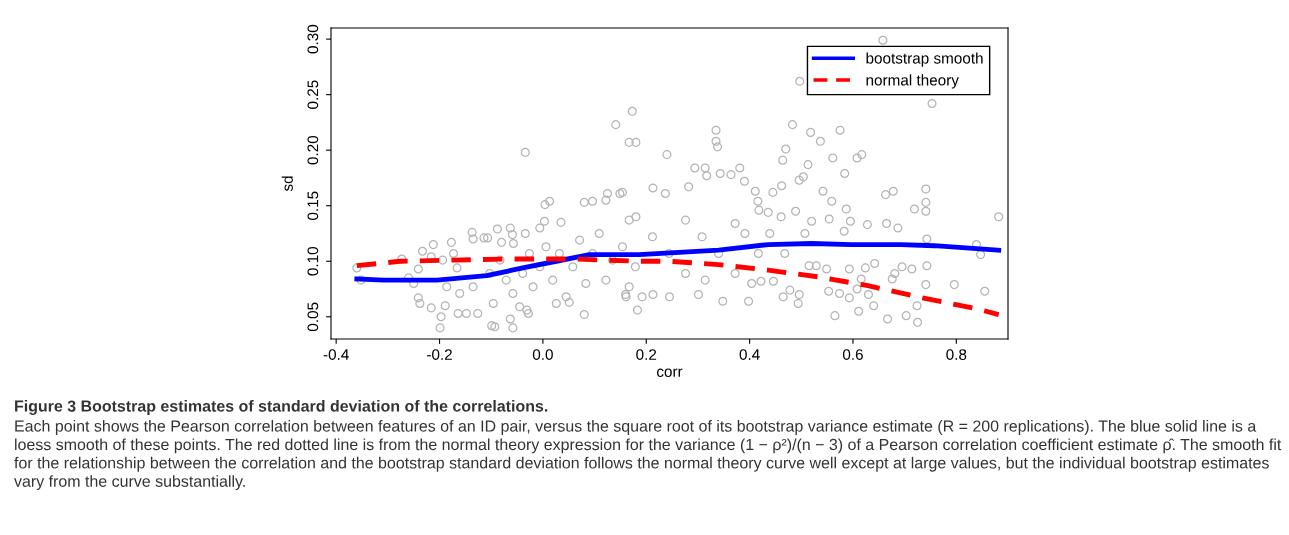  What do you see at coordinates (313, 39) in the screenshot?
I see `y-tick-label: 0.30` at bounding box center [313, 39].